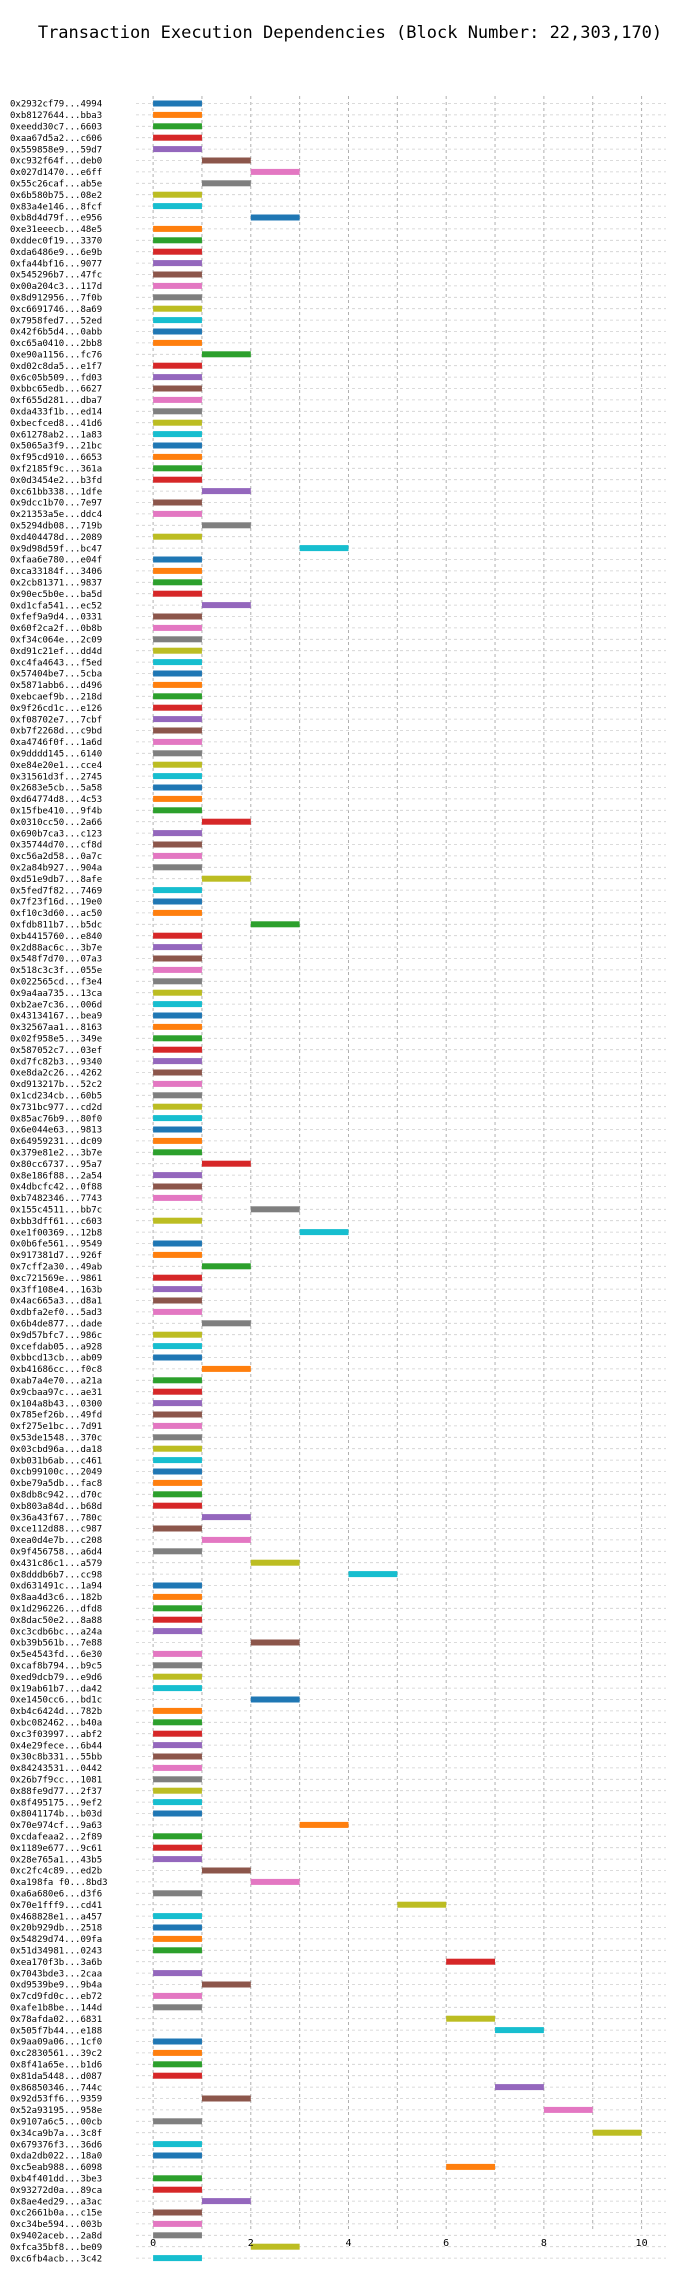 The width and height of the screenshot is (700, 2280). Describe the element at coordinates (56, 869) in the screenshot. I see `y-tick-label: 0x2a84b927...904a` at that location.